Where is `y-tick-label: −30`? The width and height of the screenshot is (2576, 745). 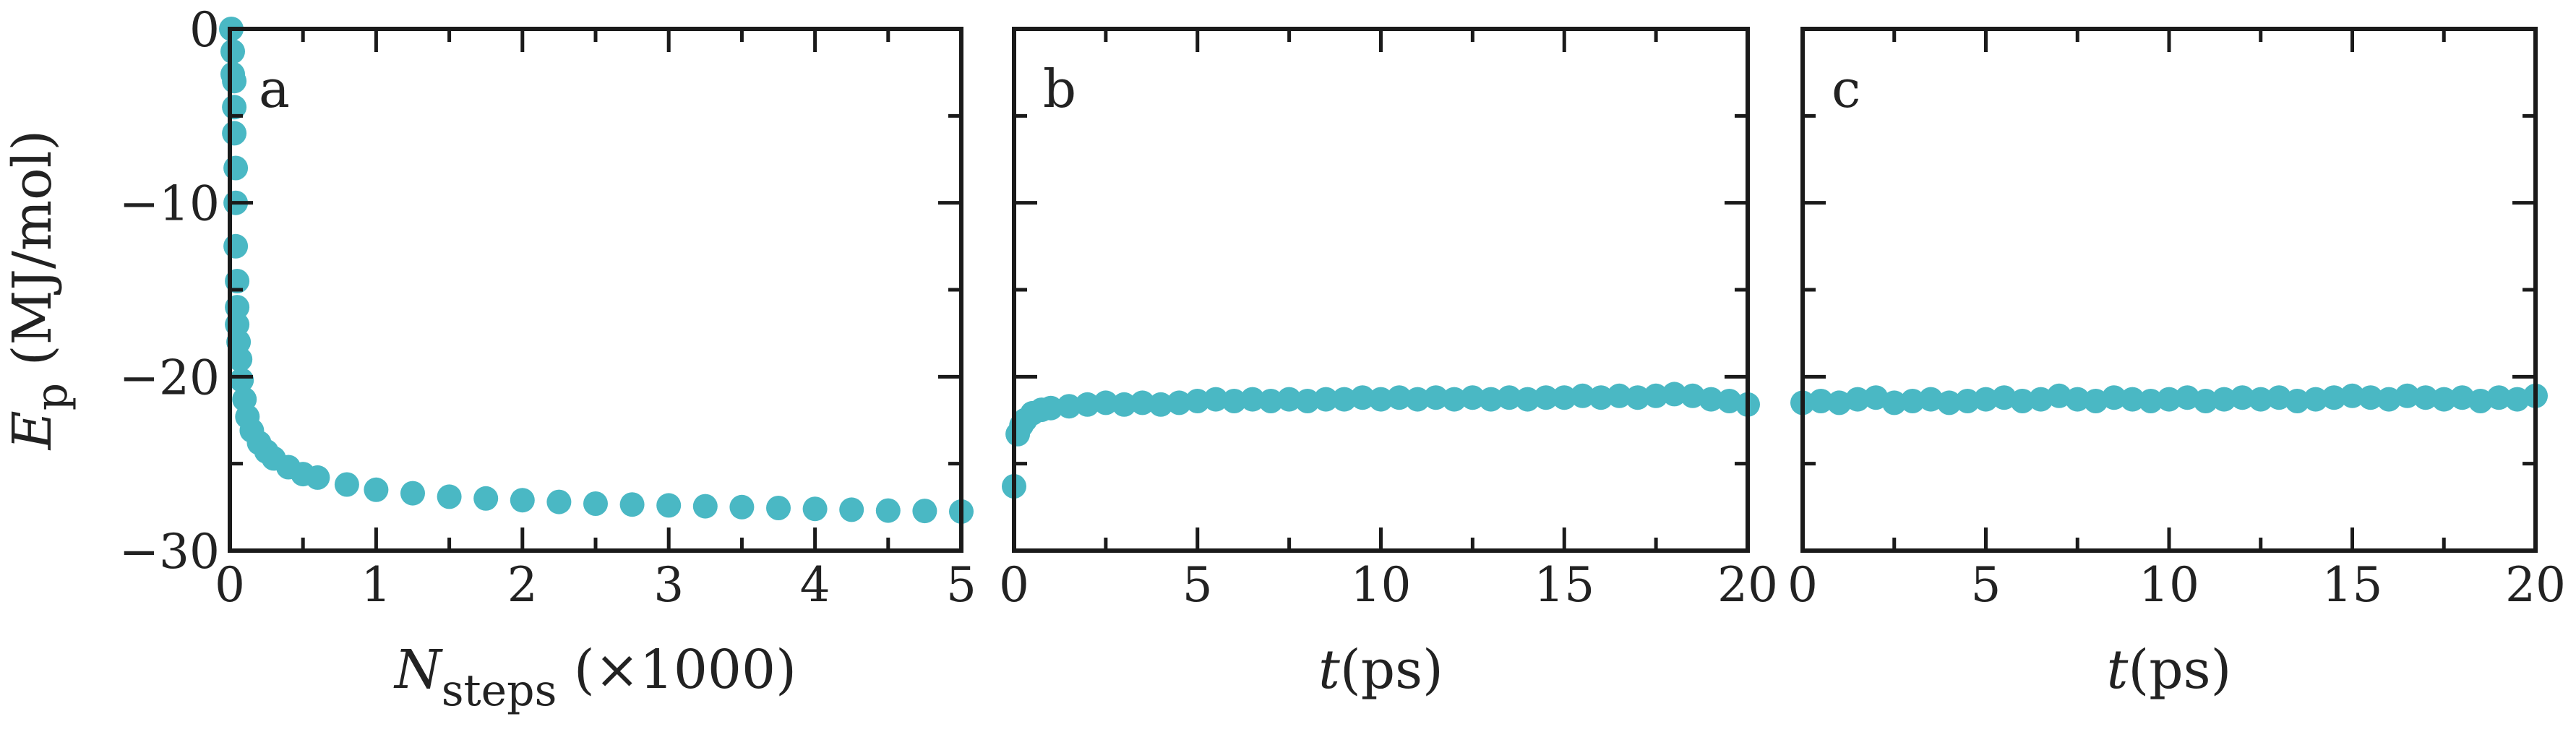
y-tick-label: −30 is located at coordinates (170, 552).